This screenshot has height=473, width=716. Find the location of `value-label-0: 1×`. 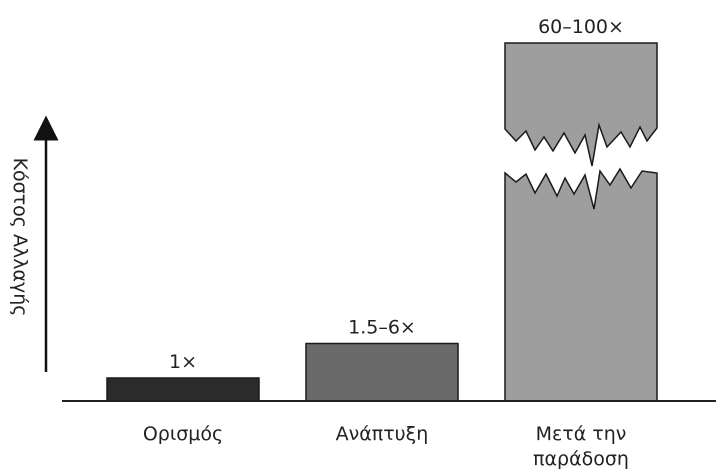

value-label-0: 1× is located at coordinates (183, 362).